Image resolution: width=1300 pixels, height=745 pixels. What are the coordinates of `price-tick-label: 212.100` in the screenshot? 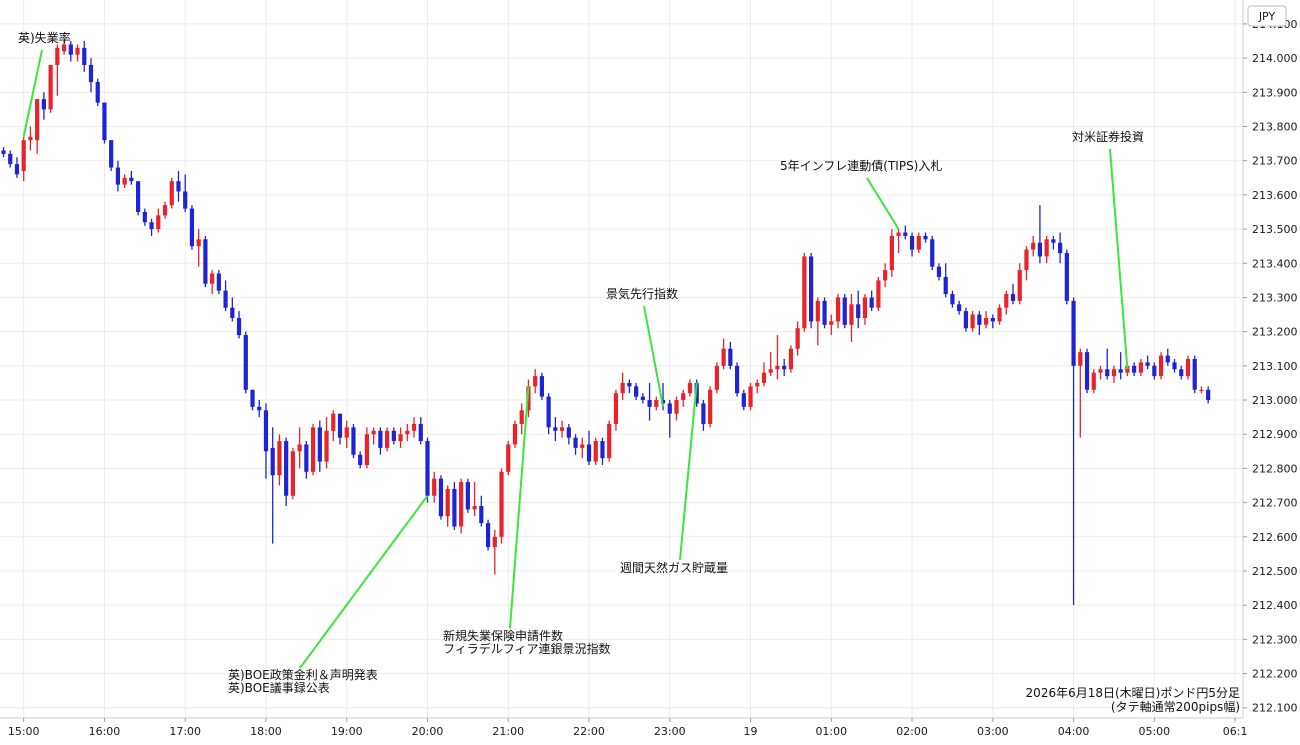 It's located at (1275, 708).